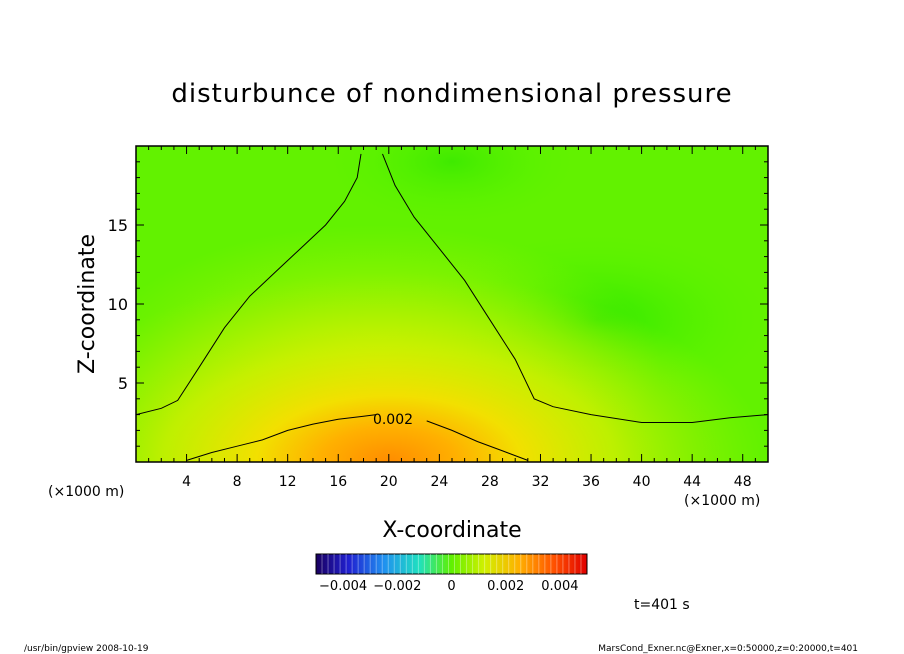  What do you see at coordinates (439, 482) in the screenshot?
I see `x-tick-label: 24` at bounding box center [439, 482].